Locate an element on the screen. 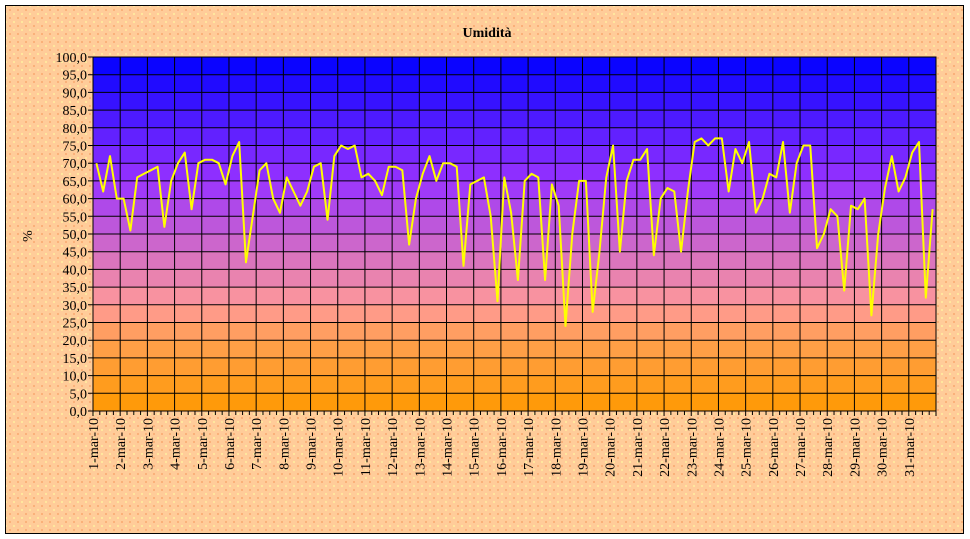 The image size is (970, 539). x-tick-label: 12-mar-10 is located at coordinates (393, 447).